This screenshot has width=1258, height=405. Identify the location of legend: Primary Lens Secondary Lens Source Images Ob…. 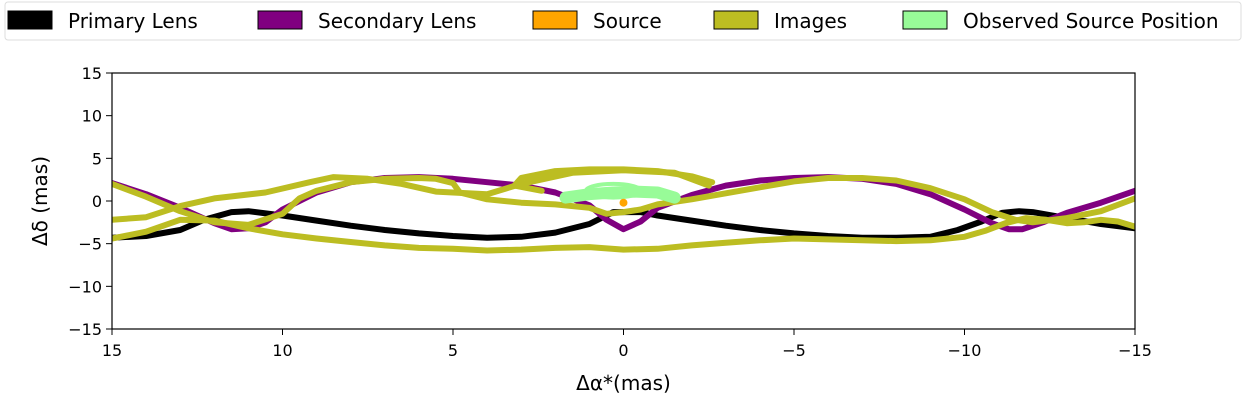
(623, 21).